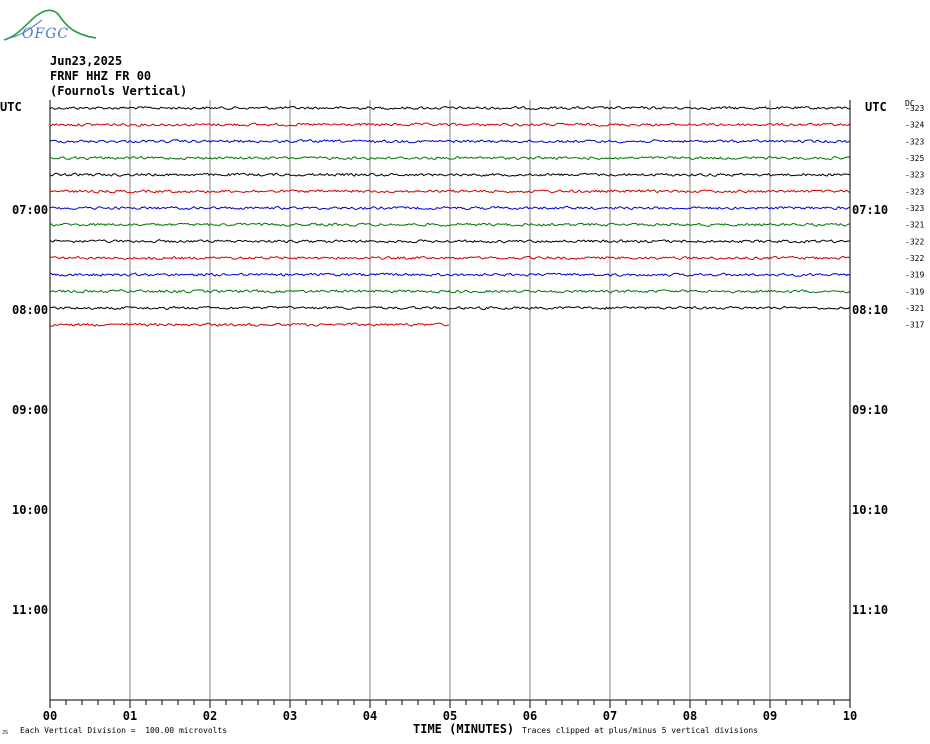 This screenshot has width=930, height=744. What do you see at coordinates (5, 733) in the screenshot?
I see `corner-mark: JS` at bounding box center [5, 733].